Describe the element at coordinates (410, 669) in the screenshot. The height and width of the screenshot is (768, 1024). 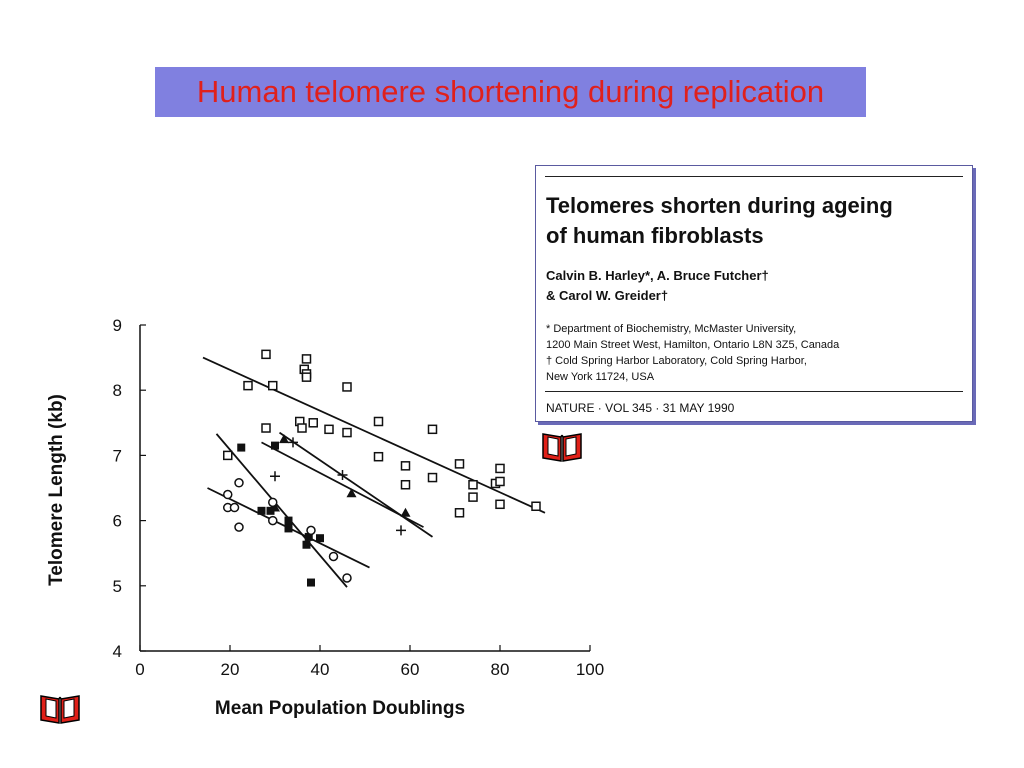
I see `x-tick-label: 60` at that location.